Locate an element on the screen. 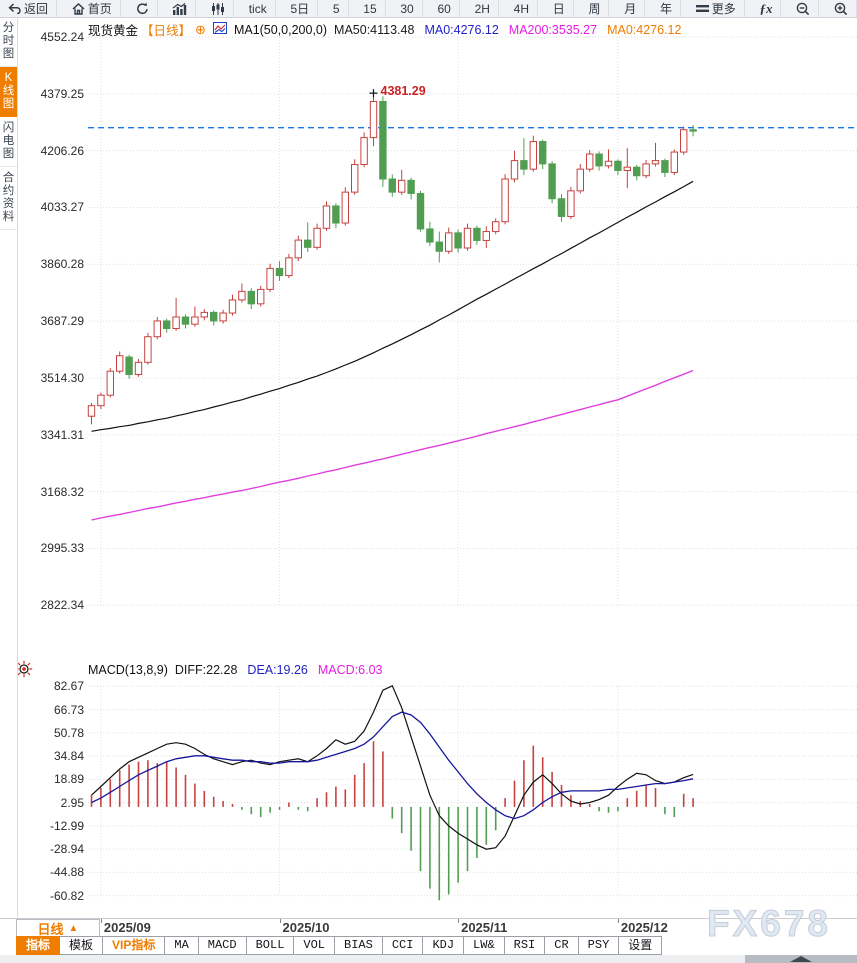 Image resolution: width=857 pixels, height=963 pixels. toolbar-week-button: 周 is located at coordinates (595, 8).